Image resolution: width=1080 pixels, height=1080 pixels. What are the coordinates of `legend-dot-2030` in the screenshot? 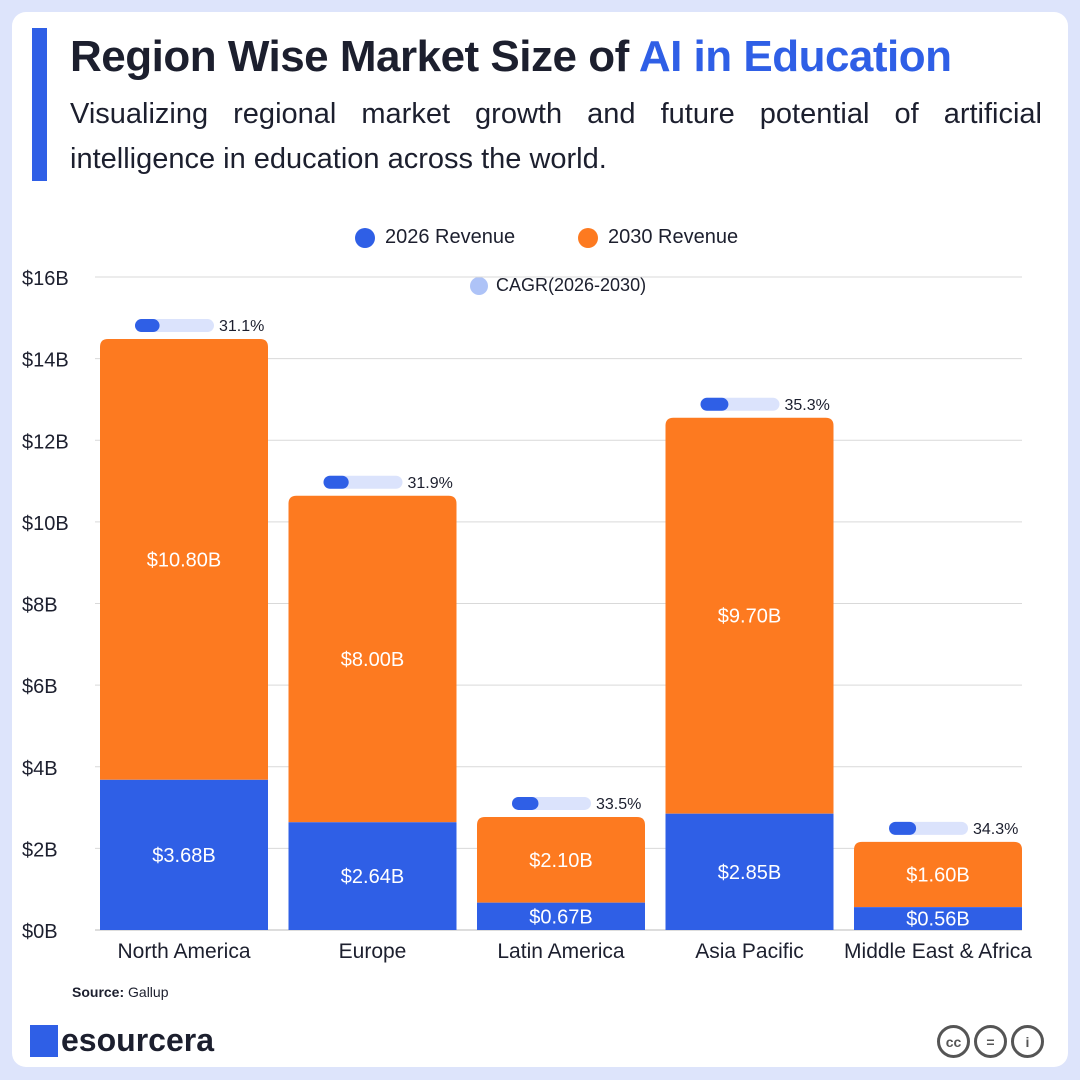 It's located at (588, 237).